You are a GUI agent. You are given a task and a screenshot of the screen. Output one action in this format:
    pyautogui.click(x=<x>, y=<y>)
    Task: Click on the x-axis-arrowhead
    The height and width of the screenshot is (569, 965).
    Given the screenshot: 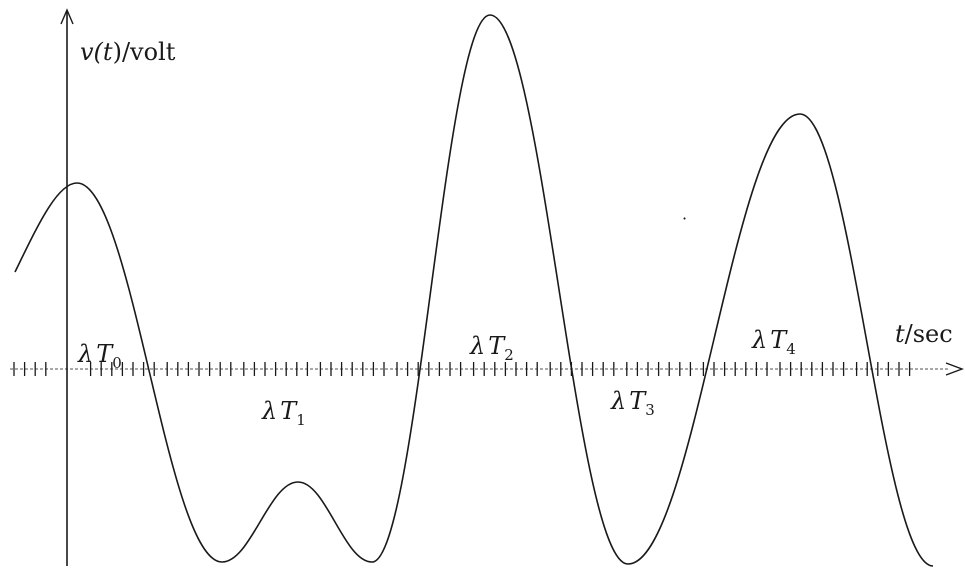 What is the action you would take?
    pyautogui.click(x=954, y=369)
    